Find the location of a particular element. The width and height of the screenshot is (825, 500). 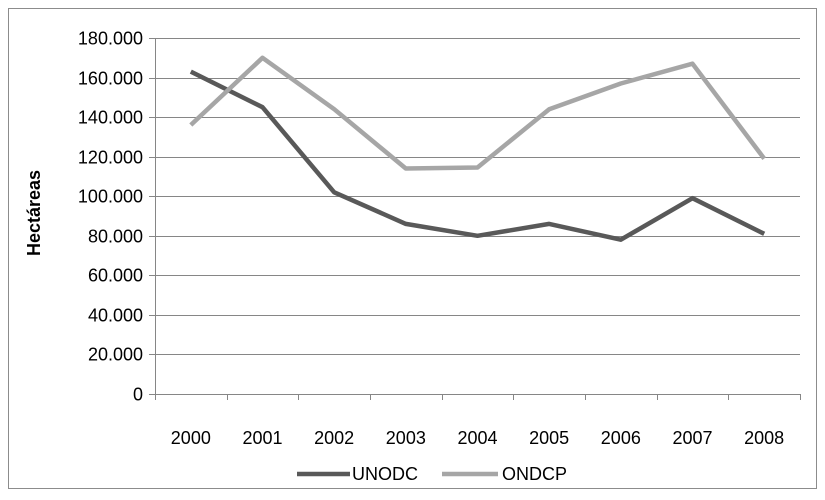

y-tick-label: 160.000 is located at coordinates (110, 79).